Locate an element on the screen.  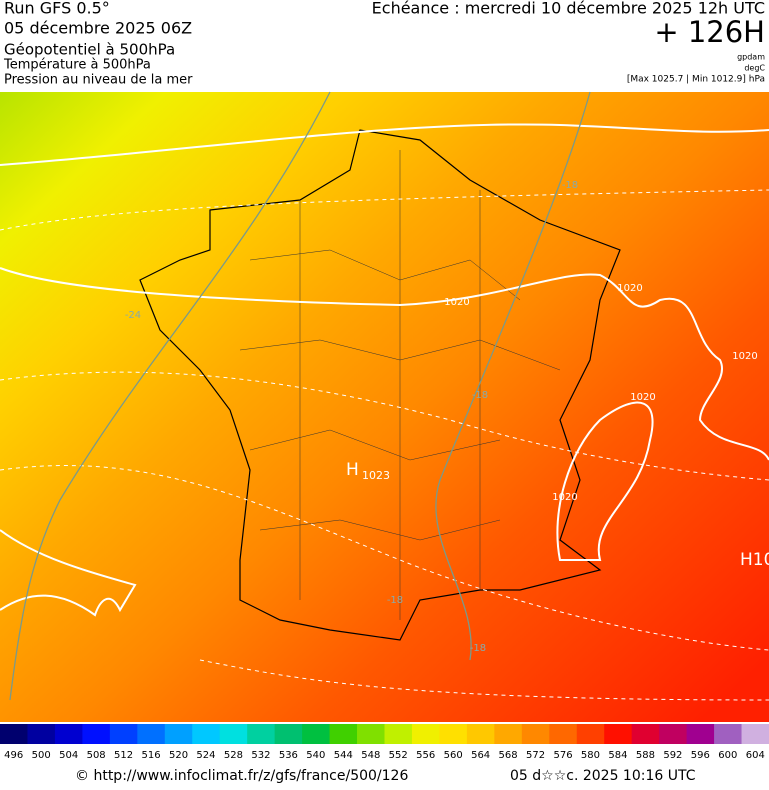
colorbar-label: 496 is located at coordinates (13, 755).